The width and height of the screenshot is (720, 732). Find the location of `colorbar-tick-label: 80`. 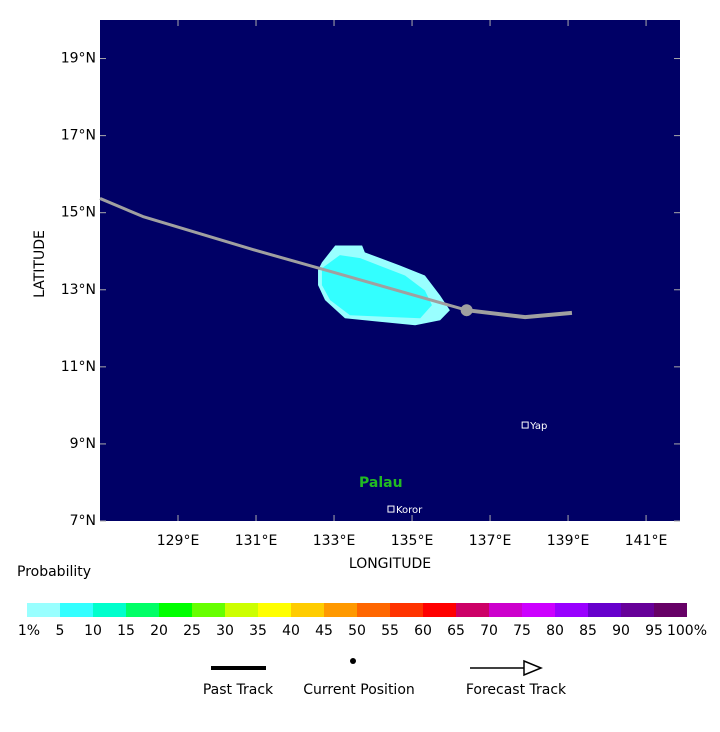

colorbar-tick-label: 80 is located at coordinates (555, 631).